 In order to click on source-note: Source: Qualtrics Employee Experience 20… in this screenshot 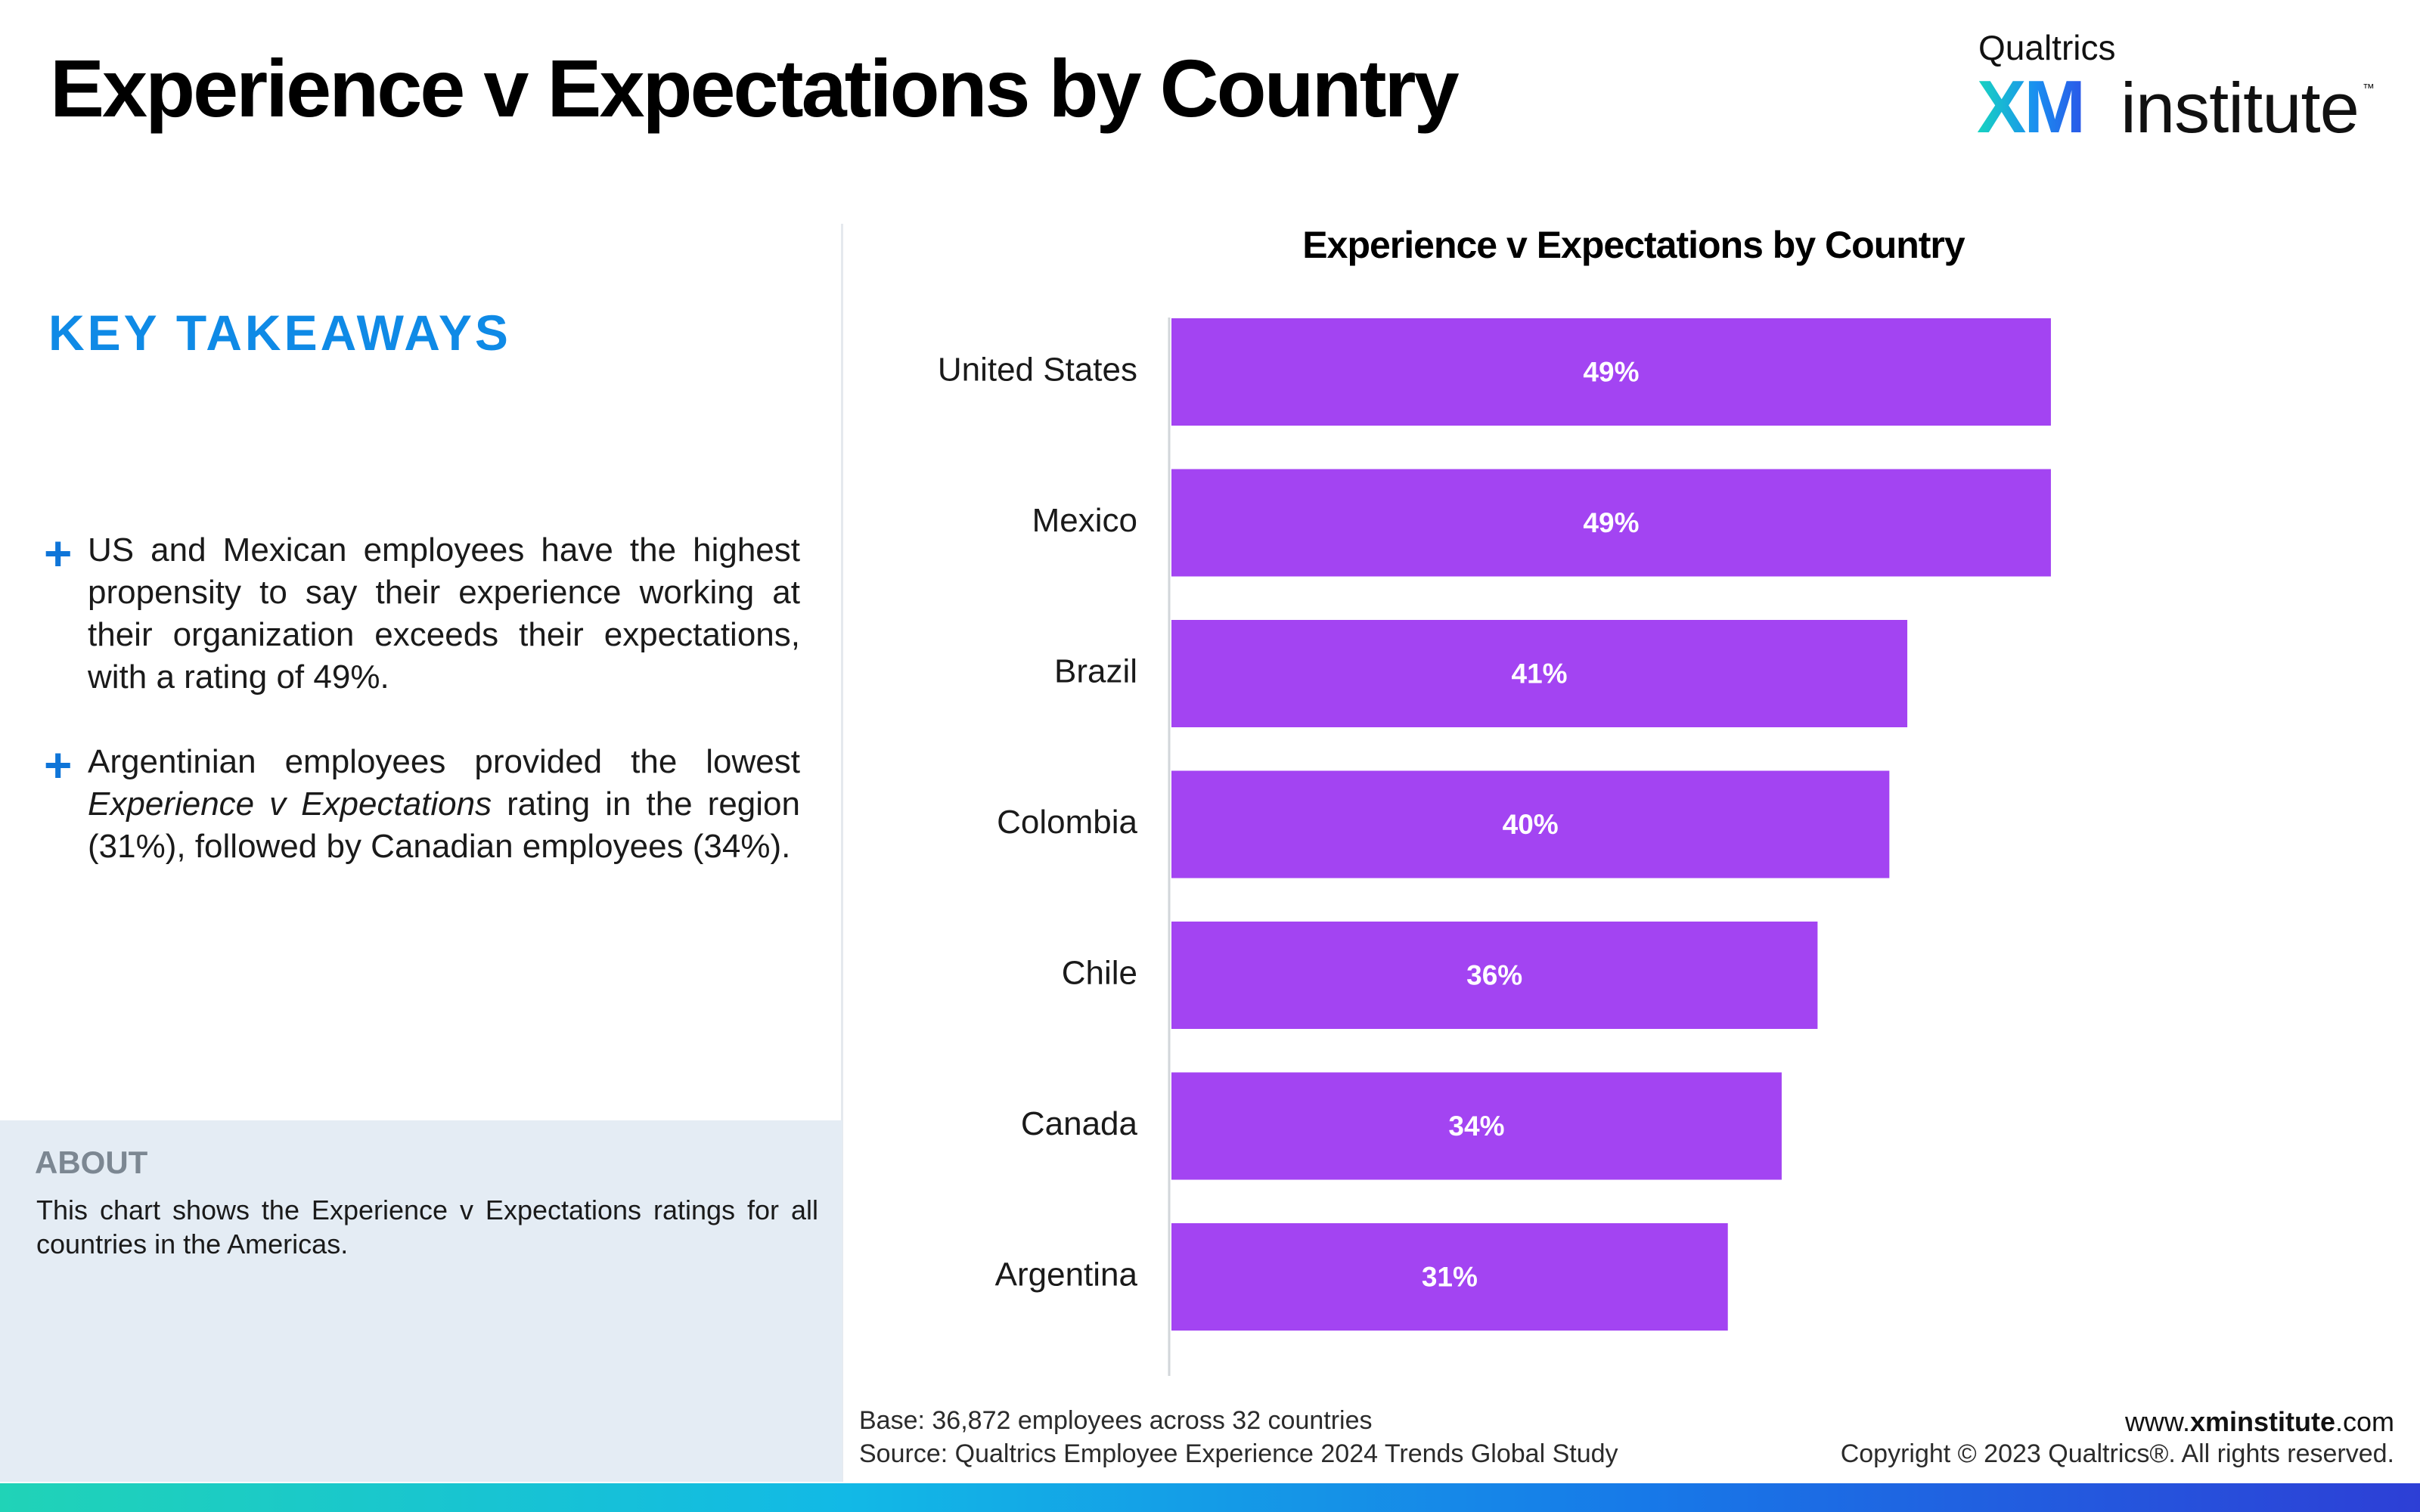, I will do `click(1238, 1453)`.